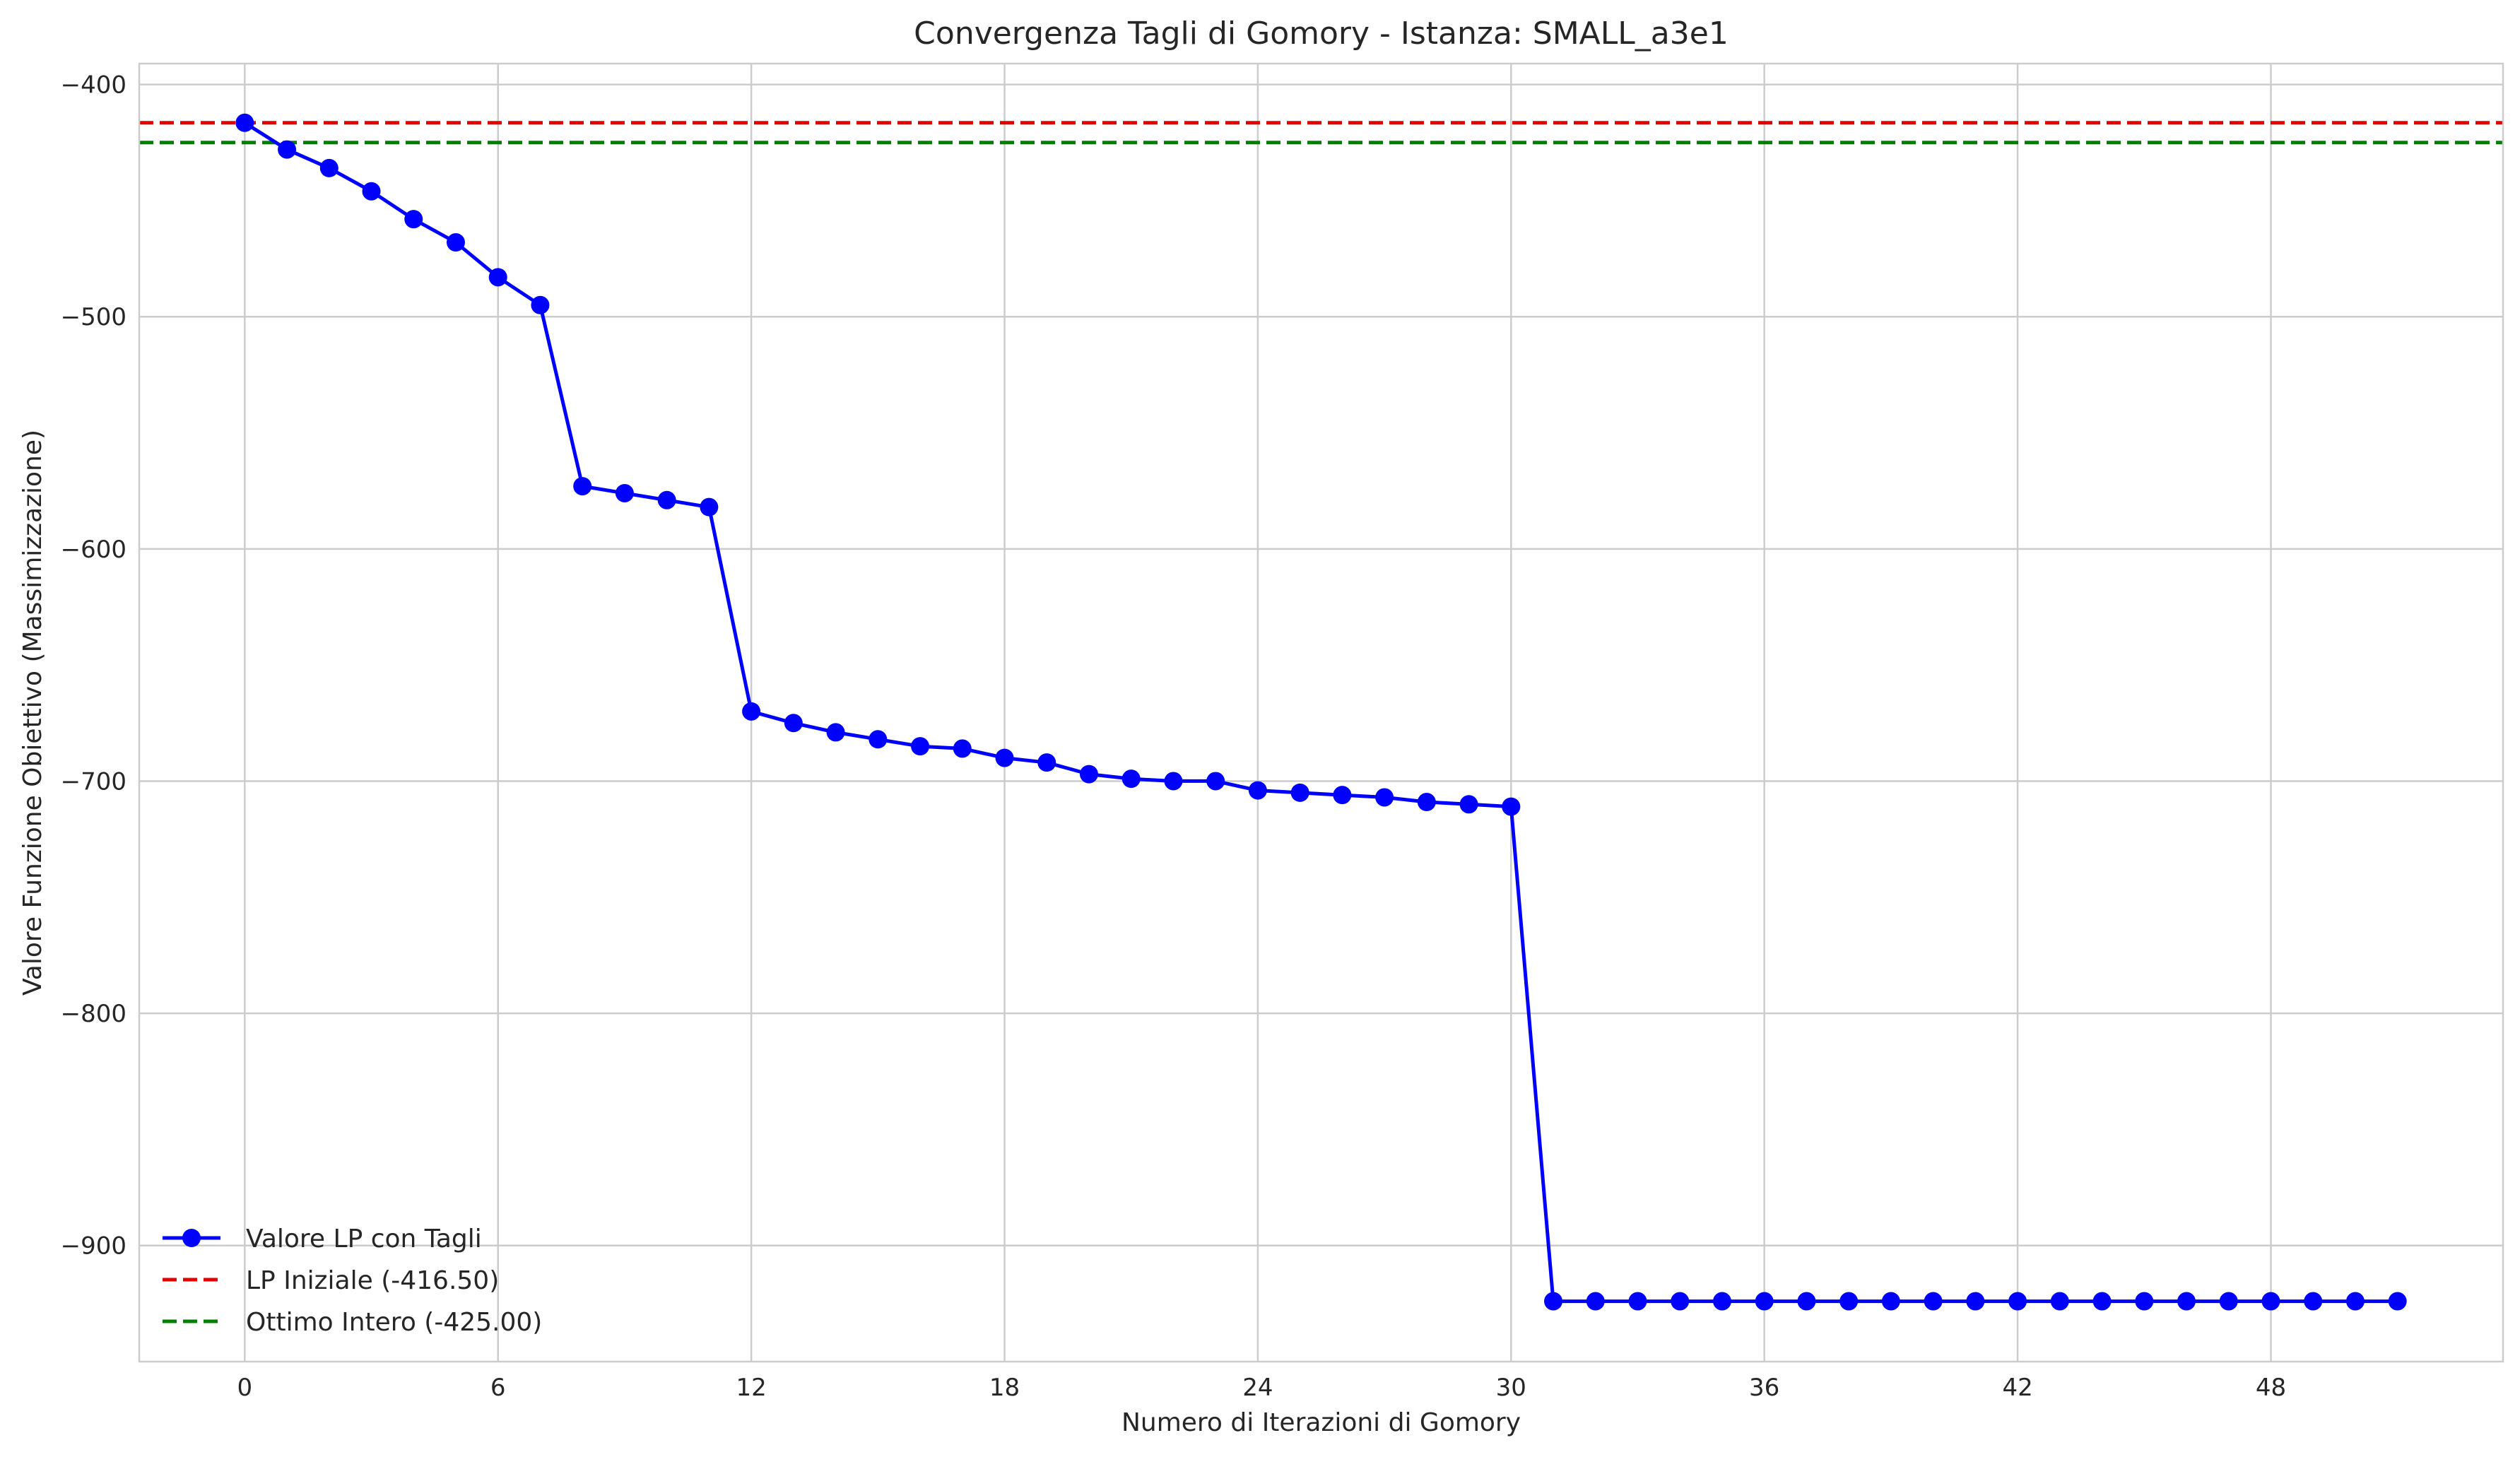  I want to click on y-tick-label: −500, so click(94, 317).